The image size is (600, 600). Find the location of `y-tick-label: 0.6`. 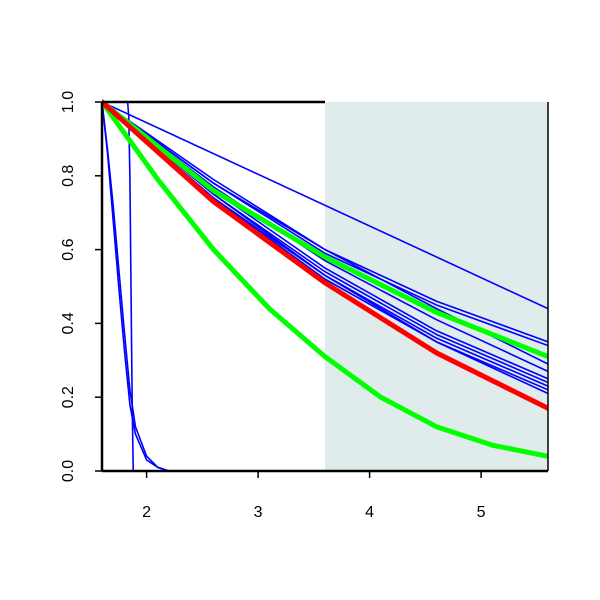

y-tick-label: 0.6 is located at coordinates (68, 249).